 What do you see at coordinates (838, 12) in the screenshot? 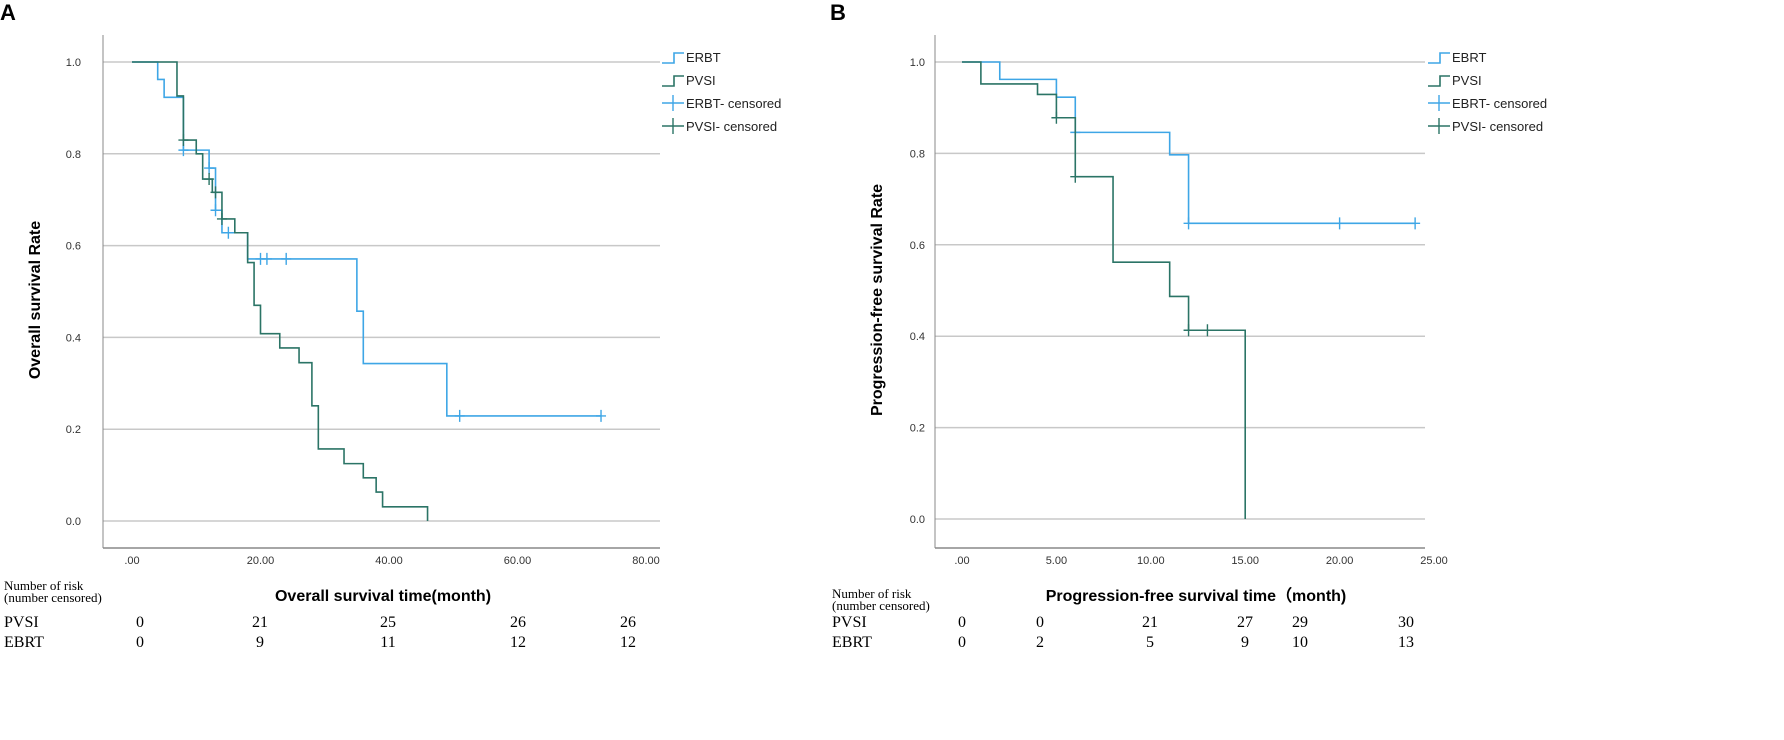
I see `panel-label: B` at bounding box center [838, 12].